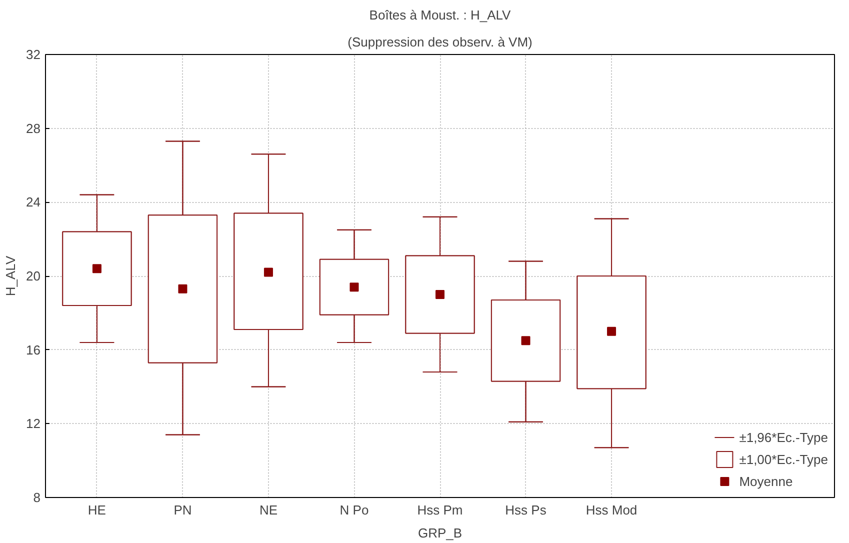 The height and width of the screenshot is (543, 849). Describe the element at coordinates (37, 497) in the screenshot. I see `y-tick-label: 8` at that location.